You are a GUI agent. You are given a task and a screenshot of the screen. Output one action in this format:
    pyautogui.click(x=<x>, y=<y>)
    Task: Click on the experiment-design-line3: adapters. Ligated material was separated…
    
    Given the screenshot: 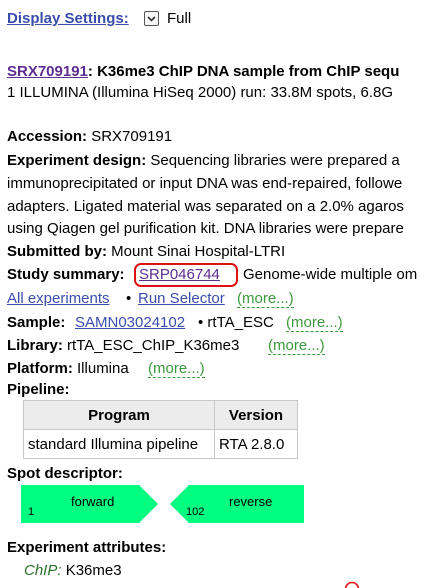 What is the action you would take?
    pyautogui.click(x=205, y=206)
    